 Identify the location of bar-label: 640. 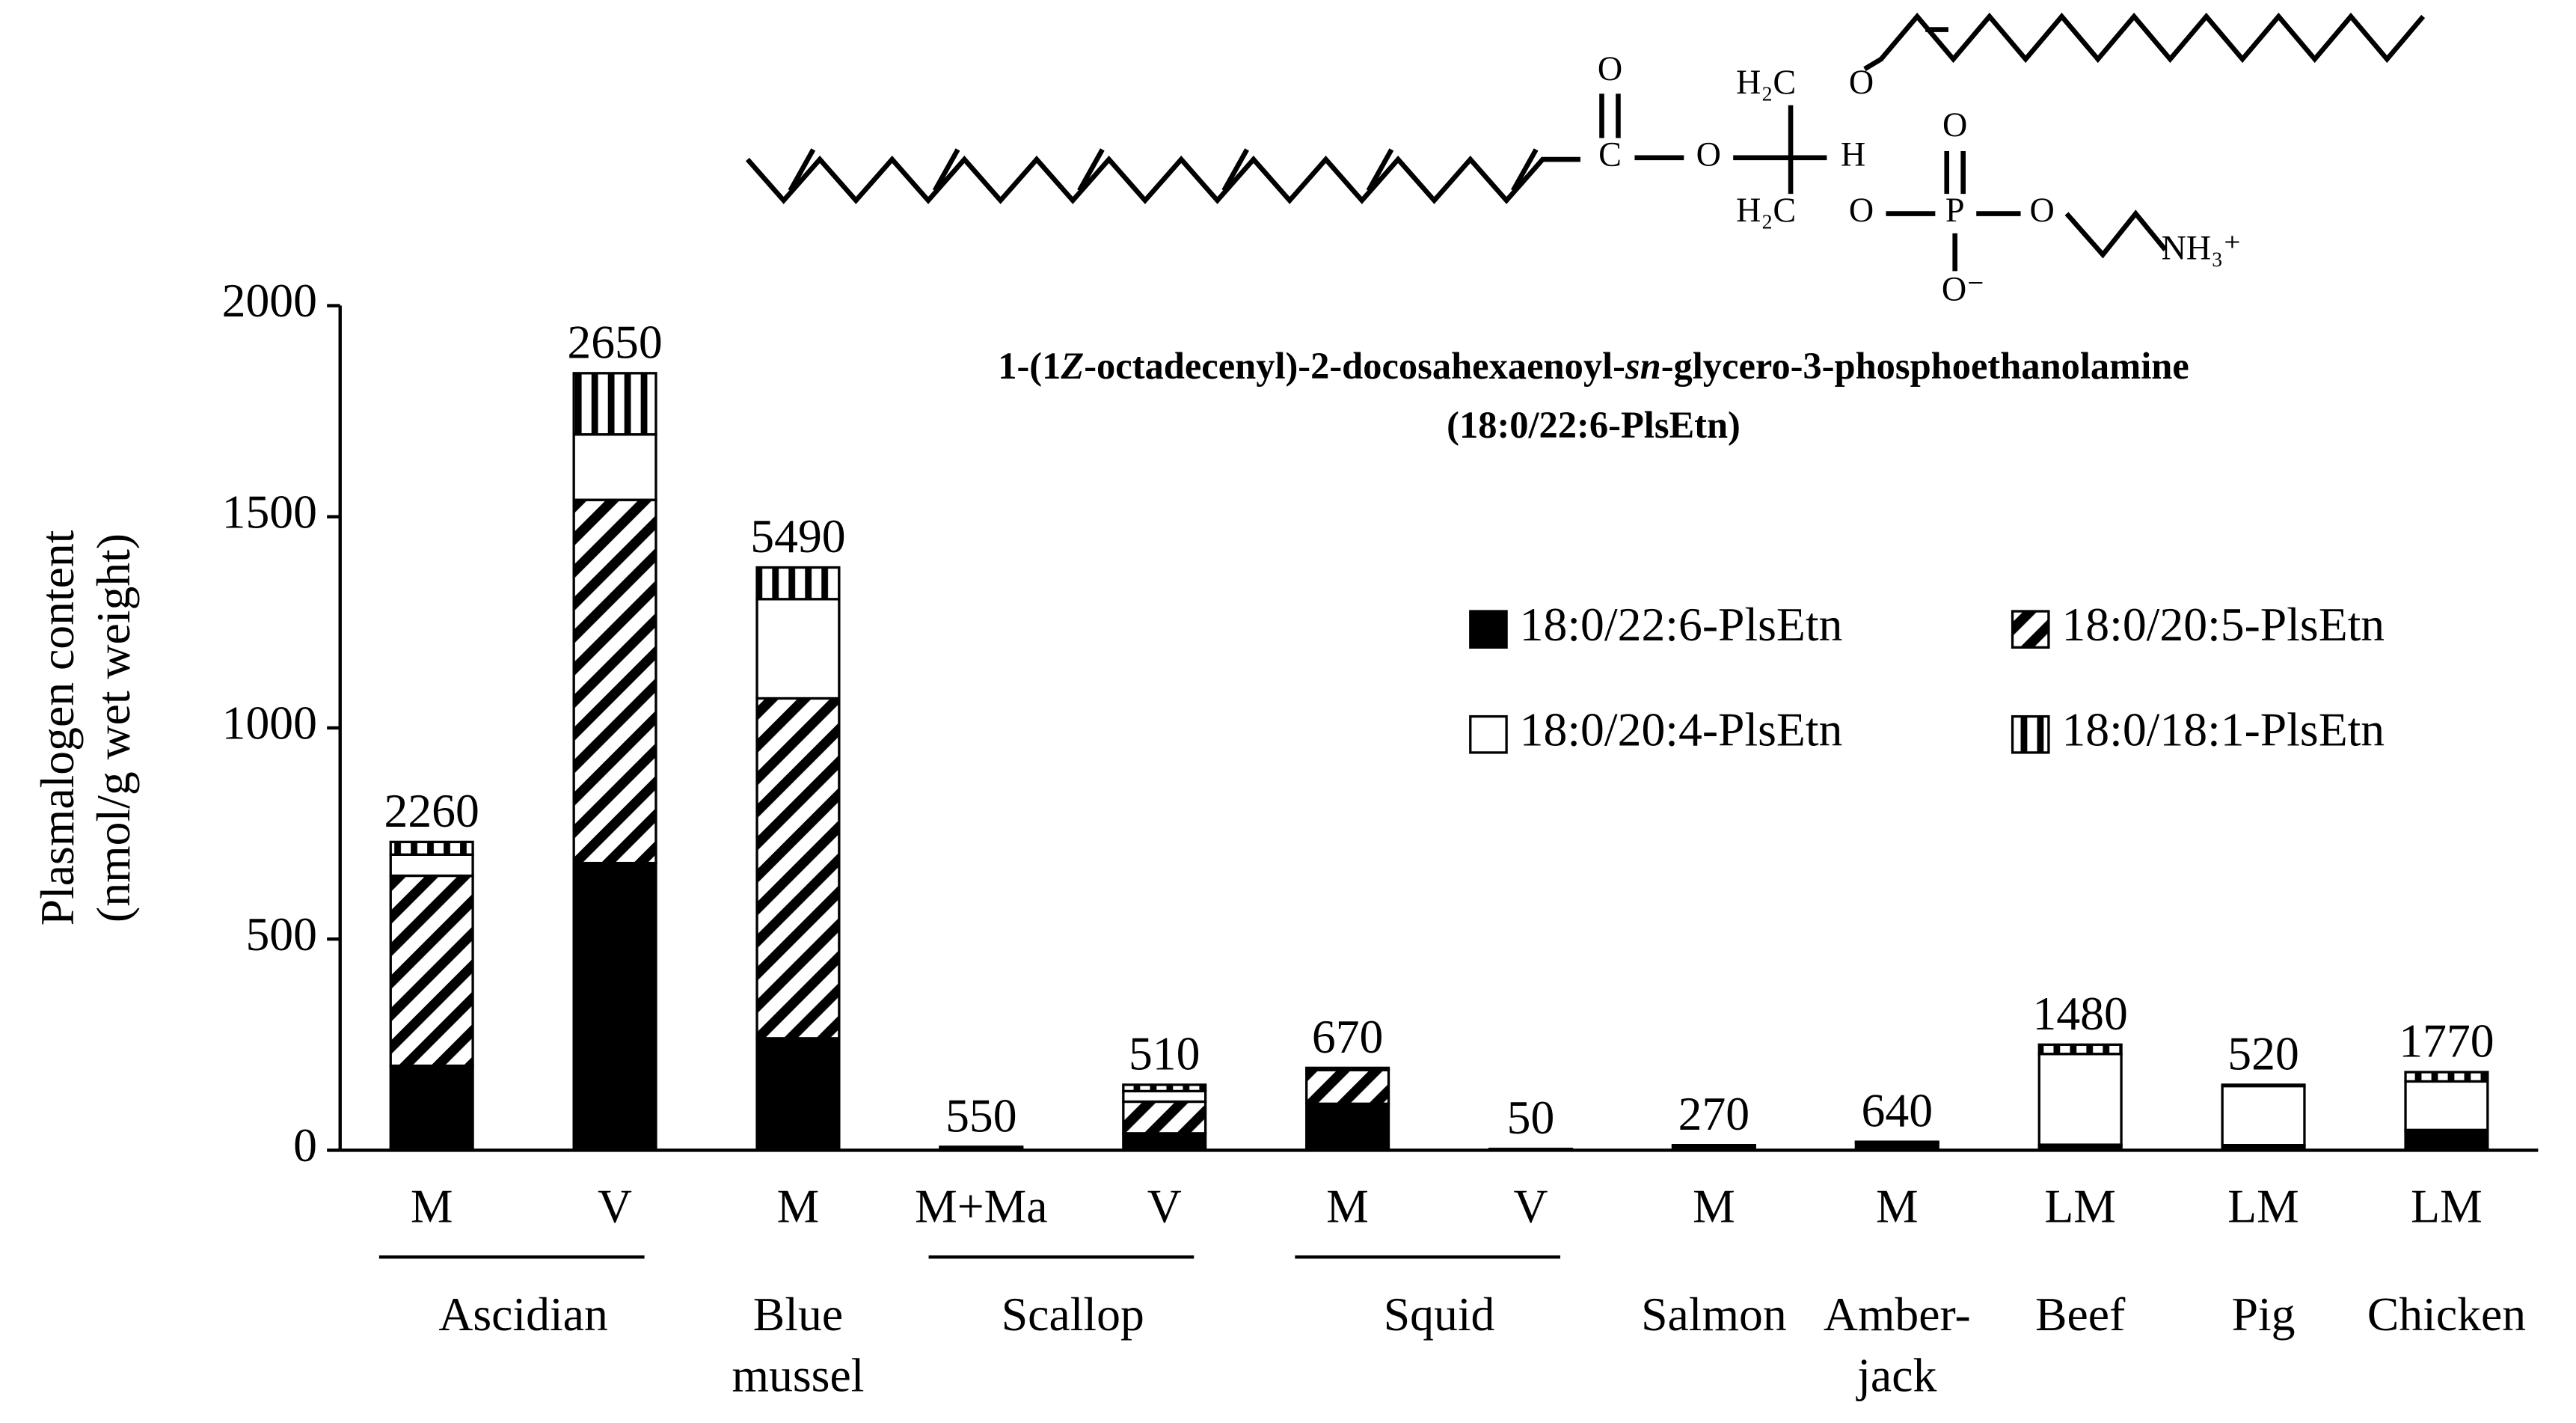
(1897, 1110).